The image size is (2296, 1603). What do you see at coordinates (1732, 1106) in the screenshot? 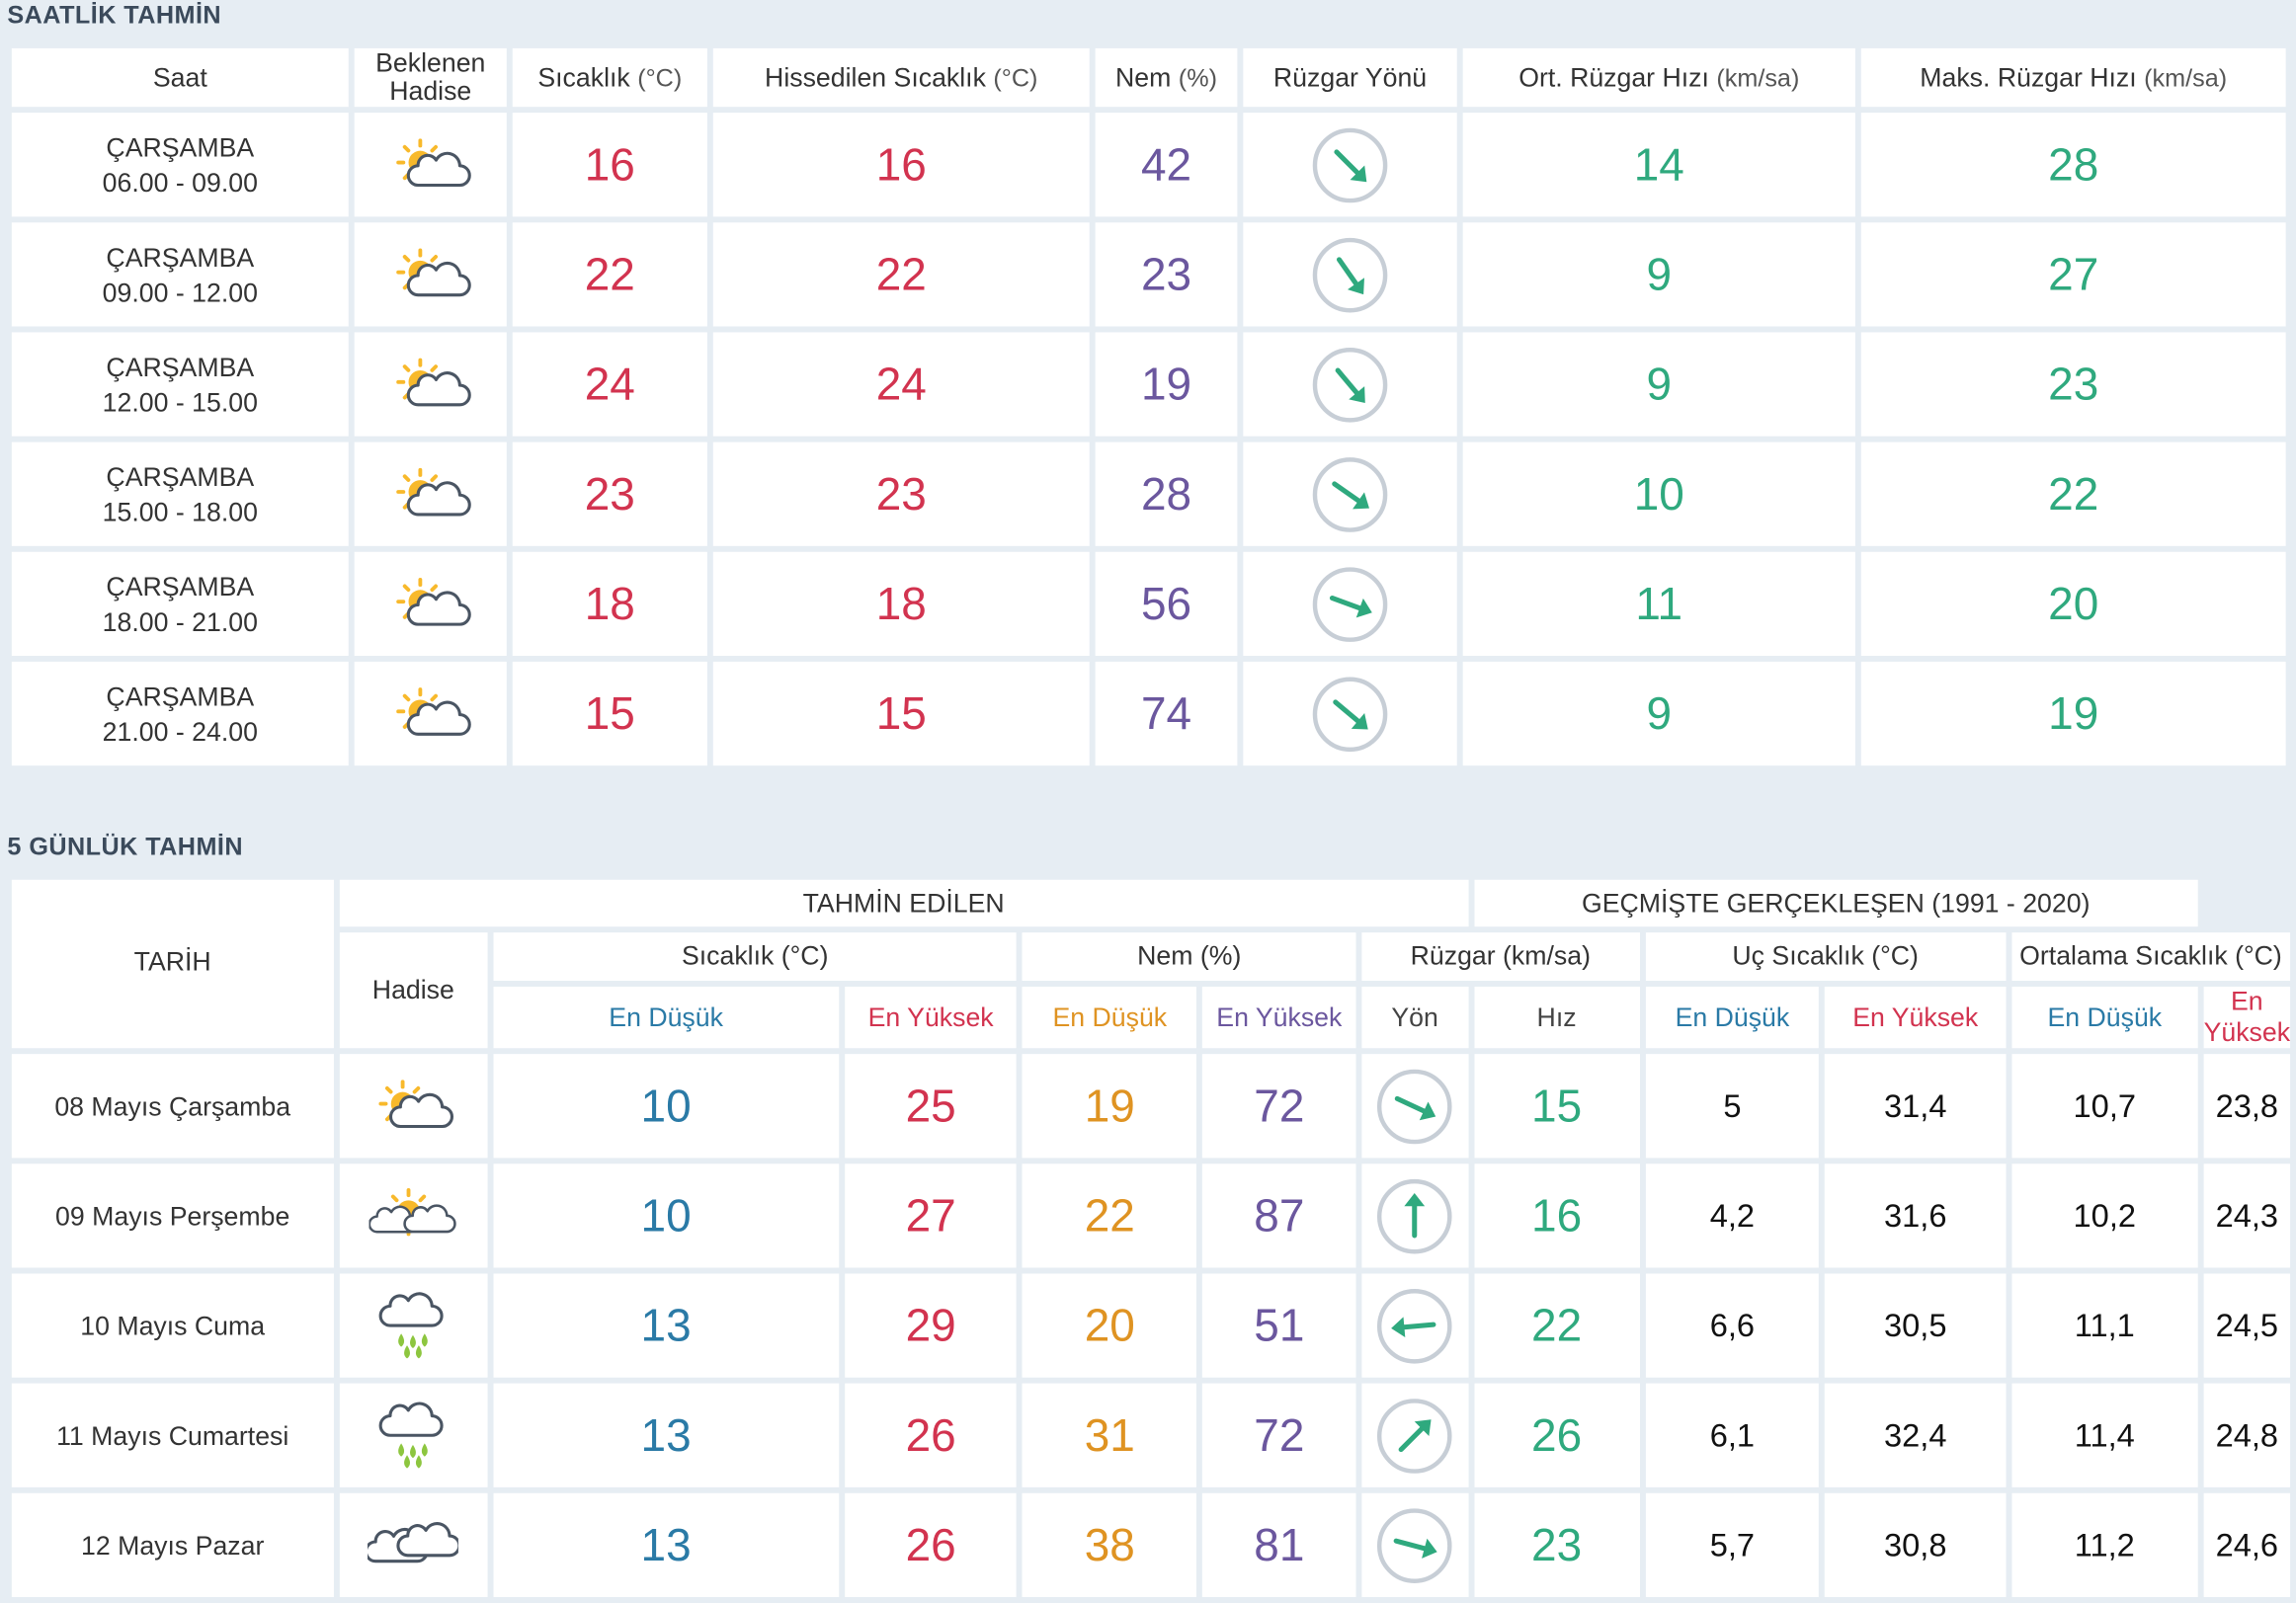
I see `extreme-min-value: 5` at bounding box center [1732, 1106].